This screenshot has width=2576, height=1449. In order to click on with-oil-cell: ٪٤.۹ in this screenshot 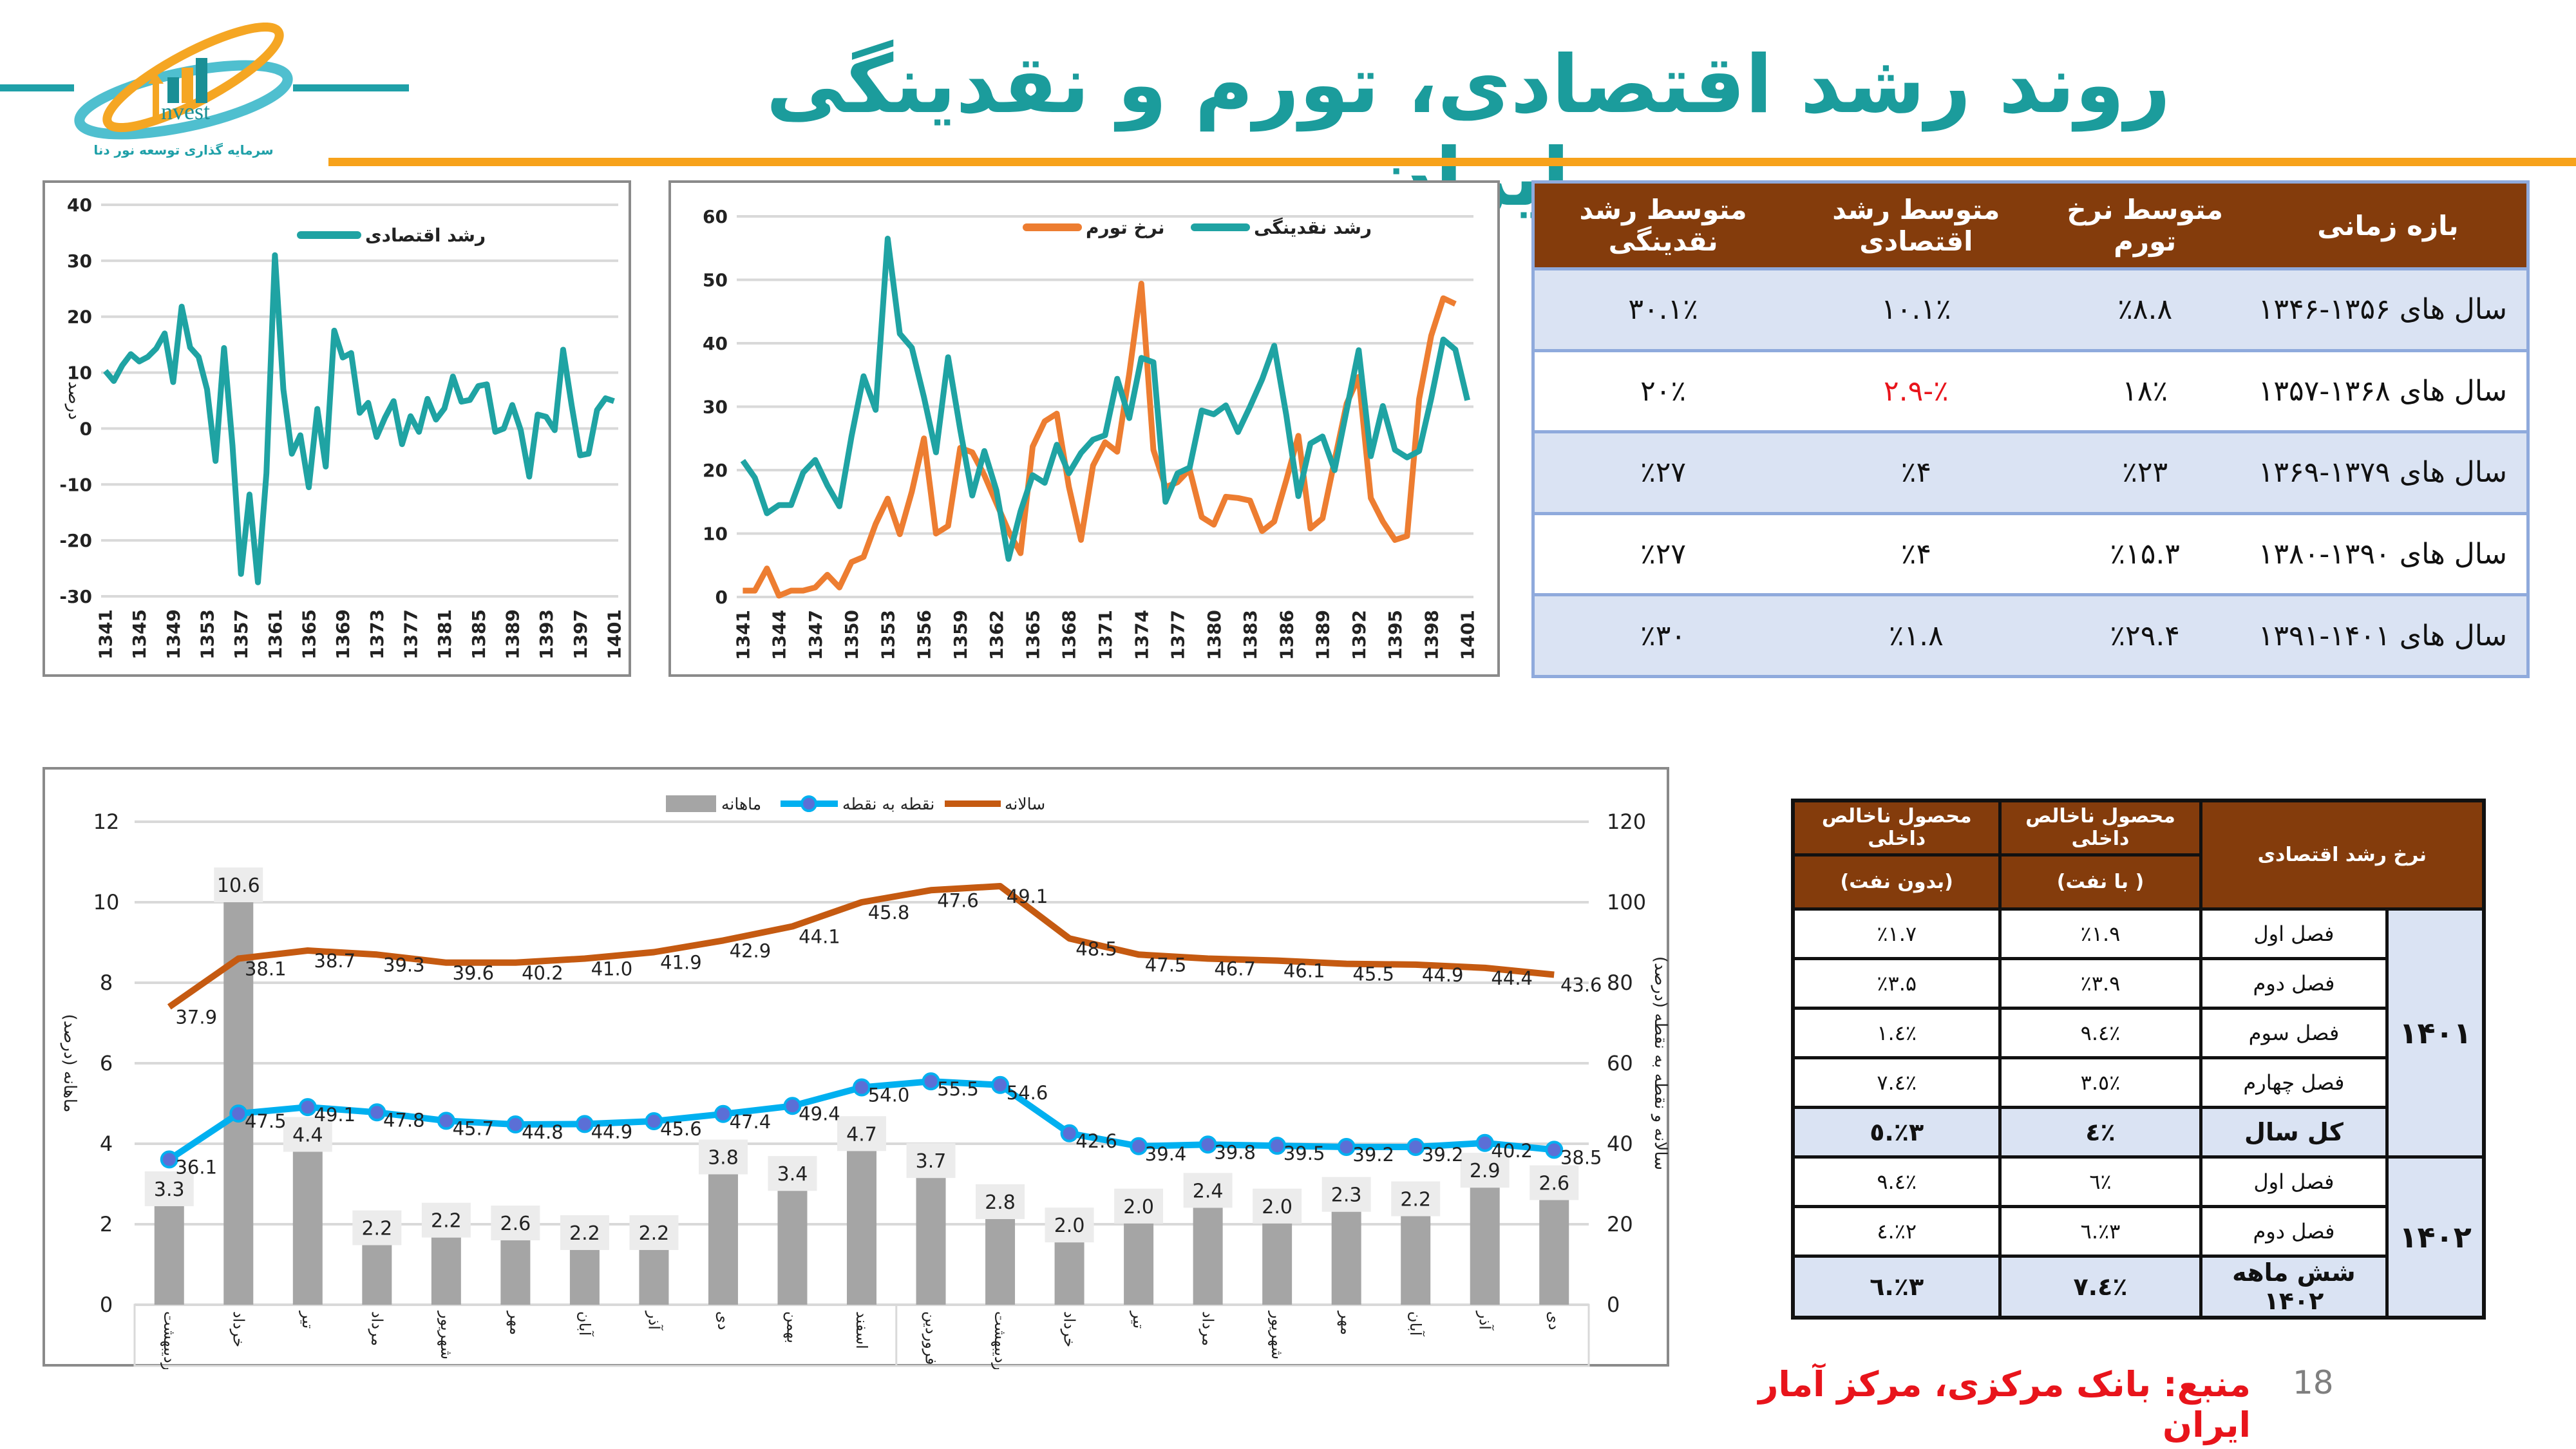, I will do `click(2100, 1032)`.